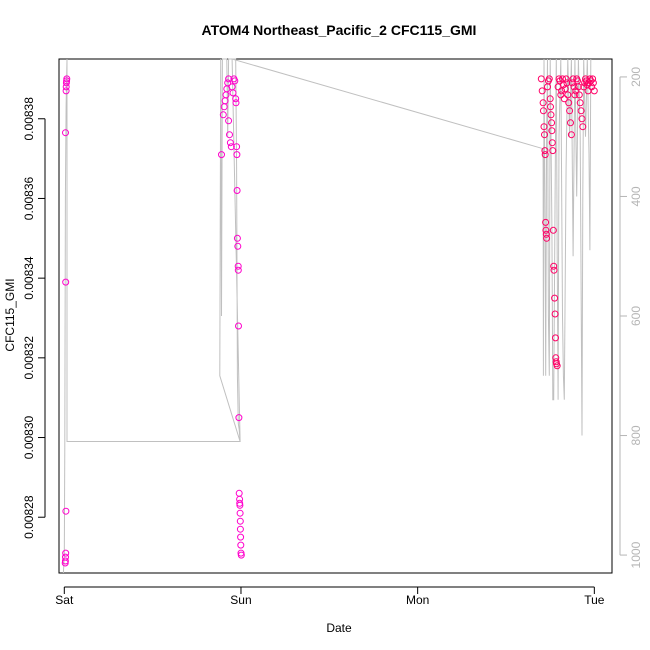 The image size is (650, 650). I want to click on y2-tick-label: 600, so click(636, 316).